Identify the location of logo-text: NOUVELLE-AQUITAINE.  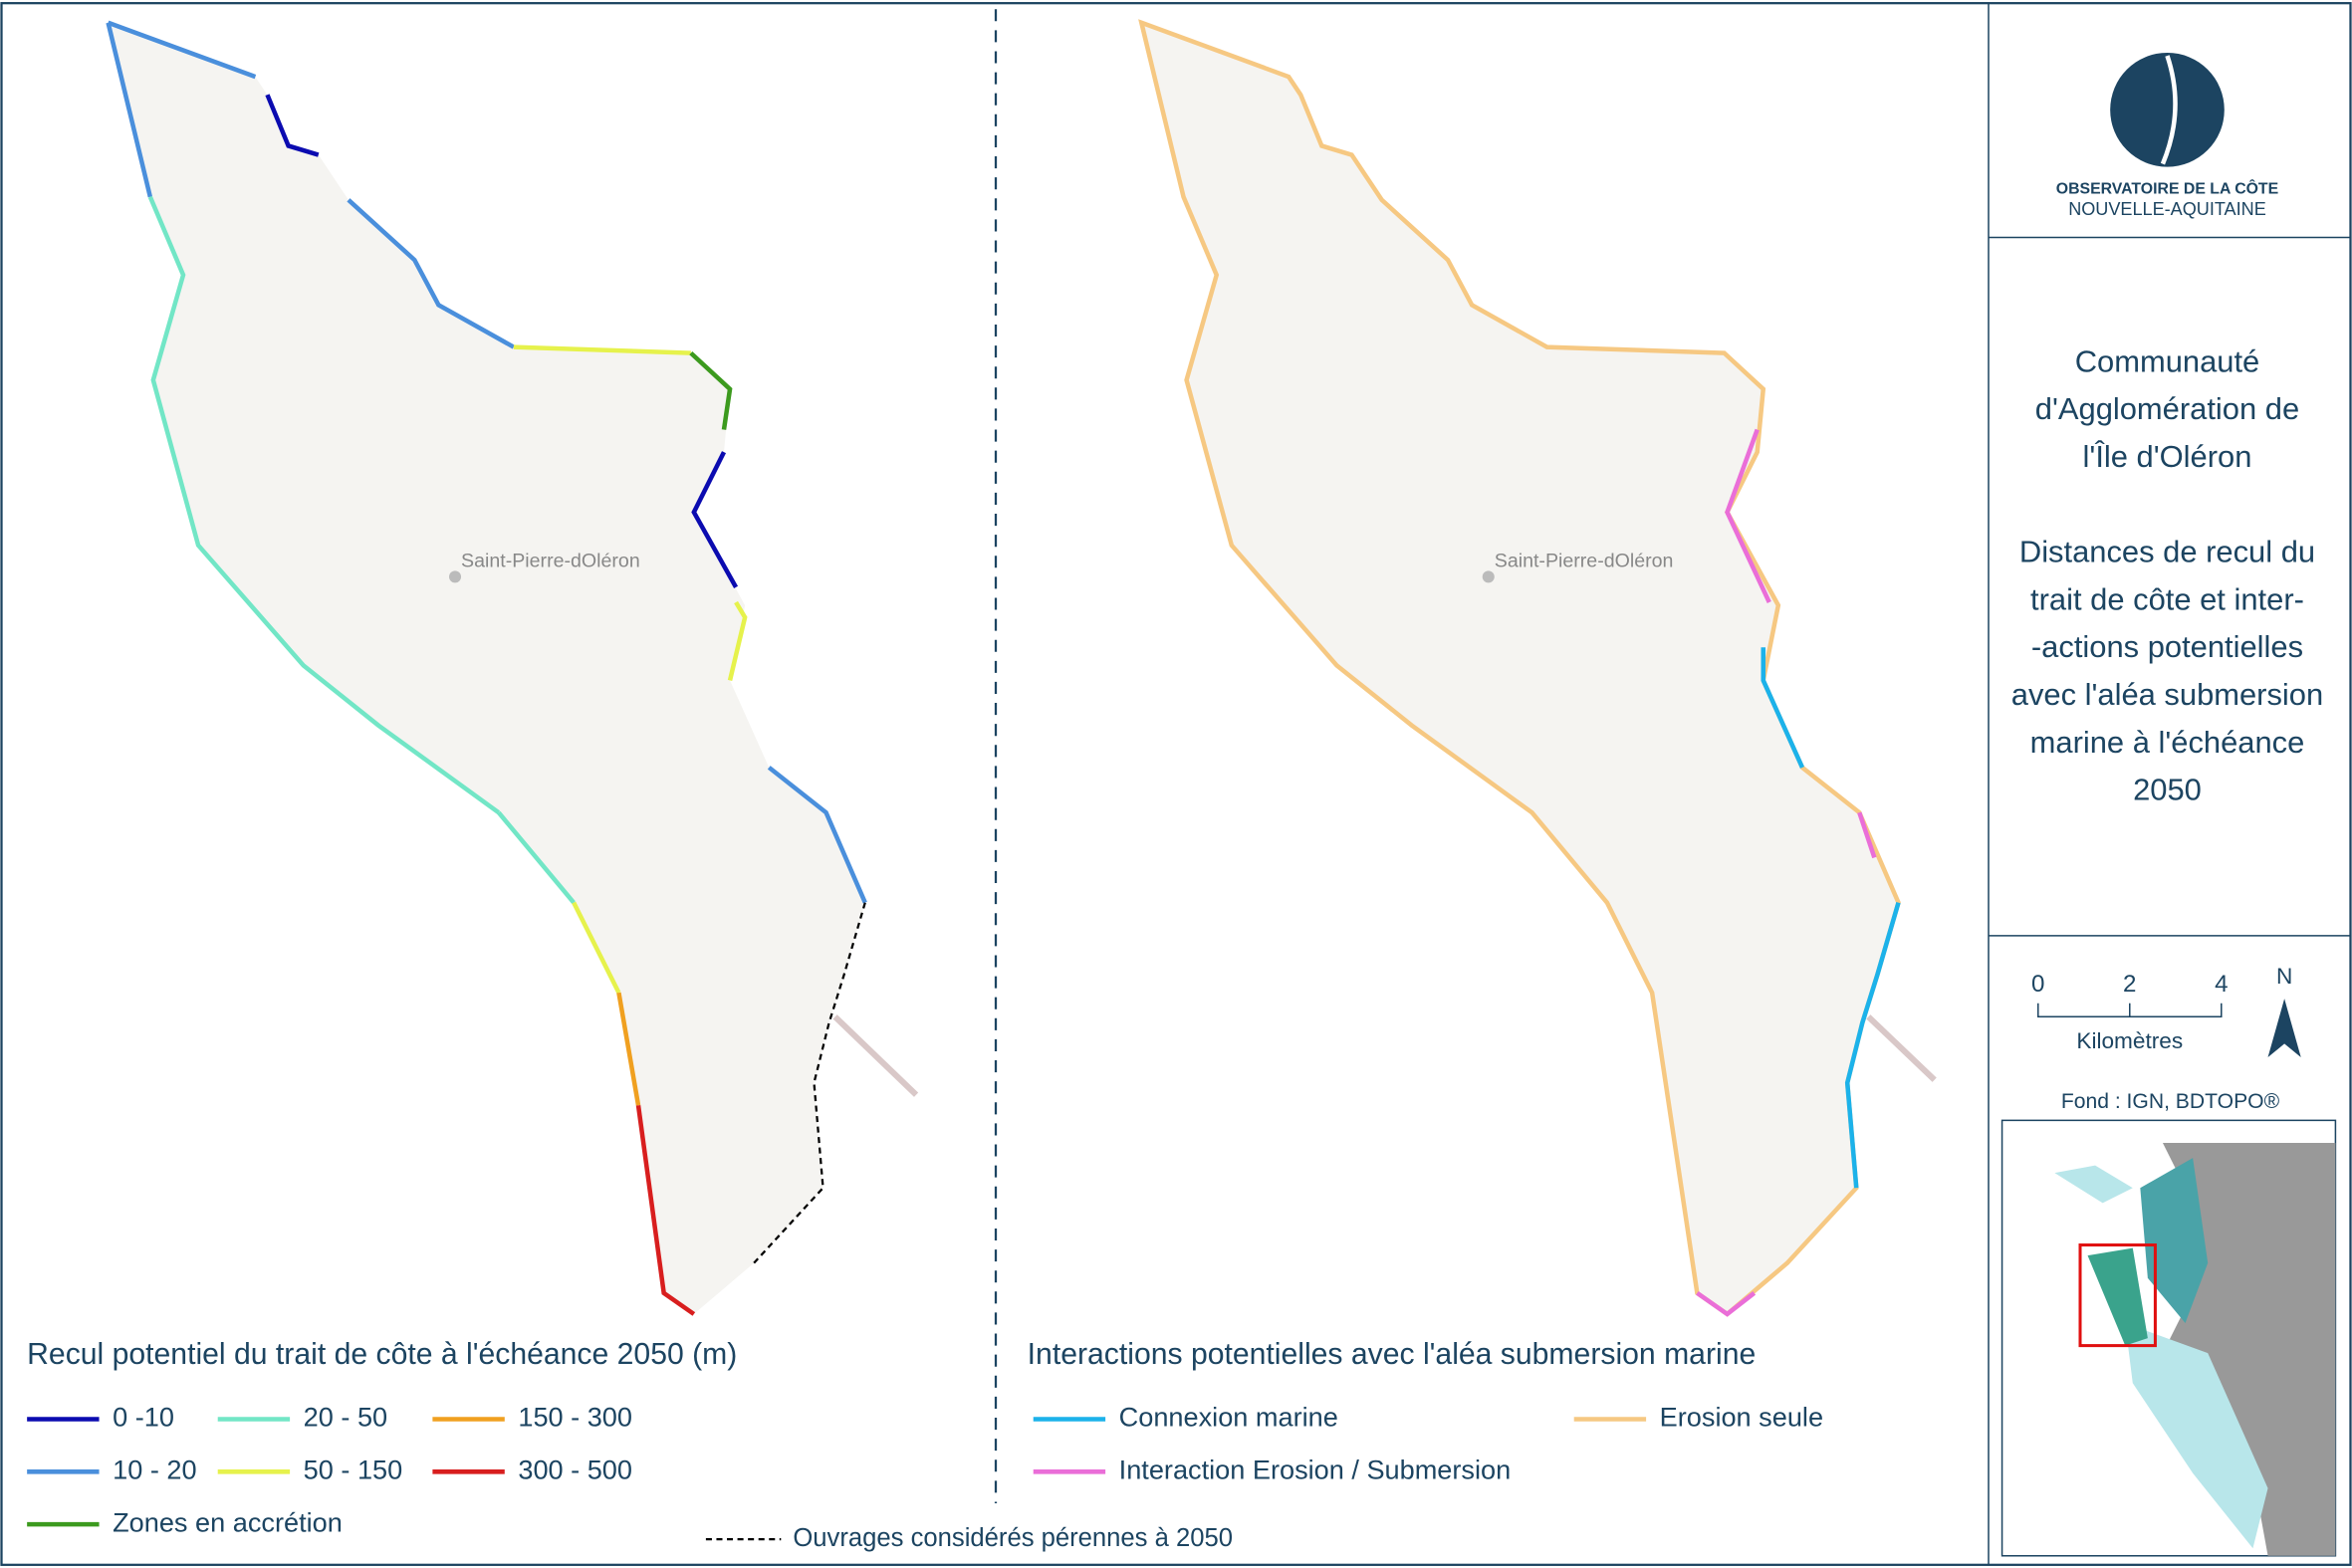
(2167, 209).